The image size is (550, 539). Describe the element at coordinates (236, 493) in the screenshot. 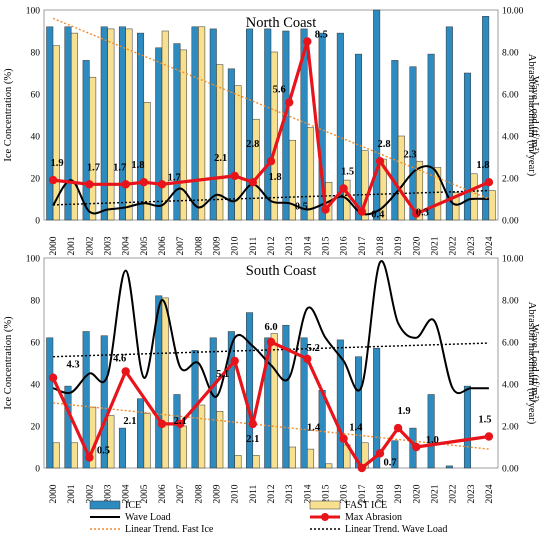

I see `x-tick-label: 2010` at that location.